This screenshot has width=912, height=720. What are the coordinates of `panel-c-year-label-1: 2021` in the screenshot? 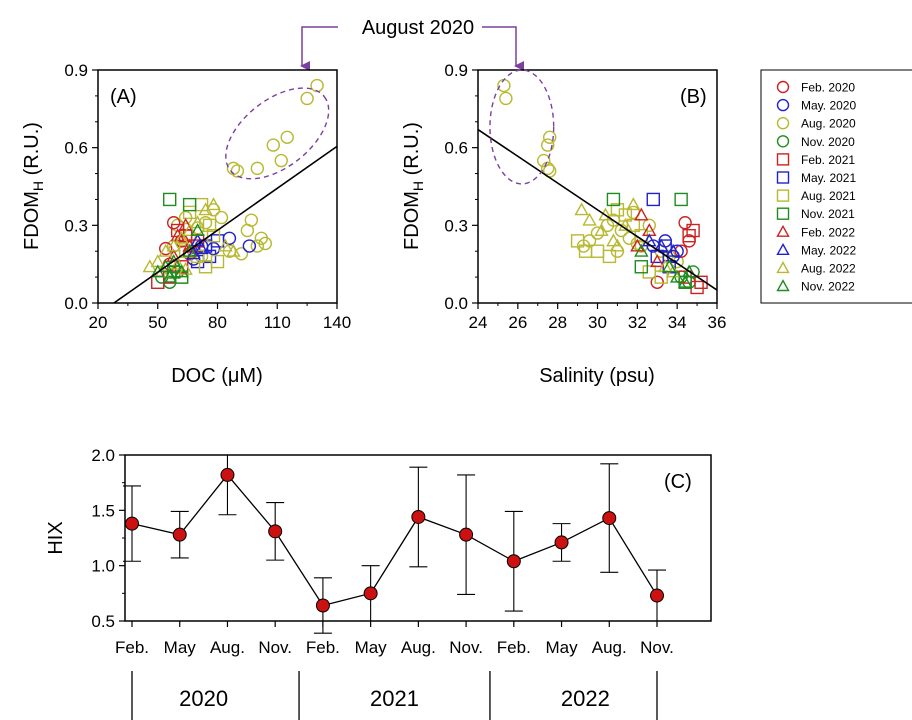 It's located at (394, 698).